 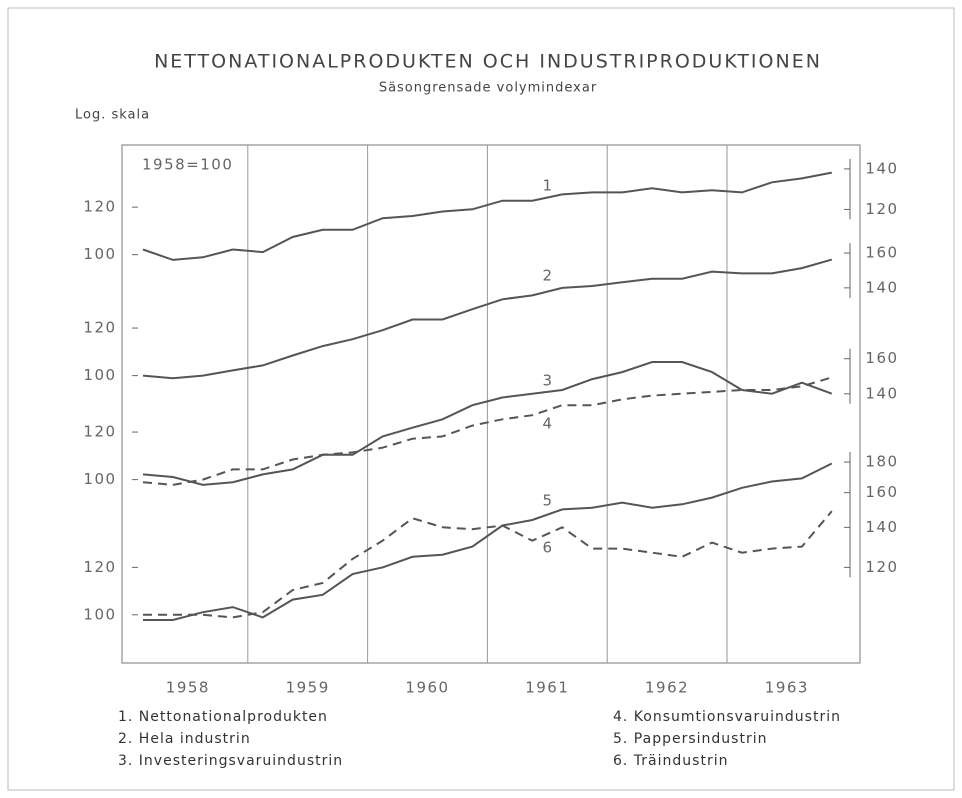 What do you see at coordinates (787, 688) in the screenshot?
I see `x-tick-label: 1963` at bounding box center [787, 688].